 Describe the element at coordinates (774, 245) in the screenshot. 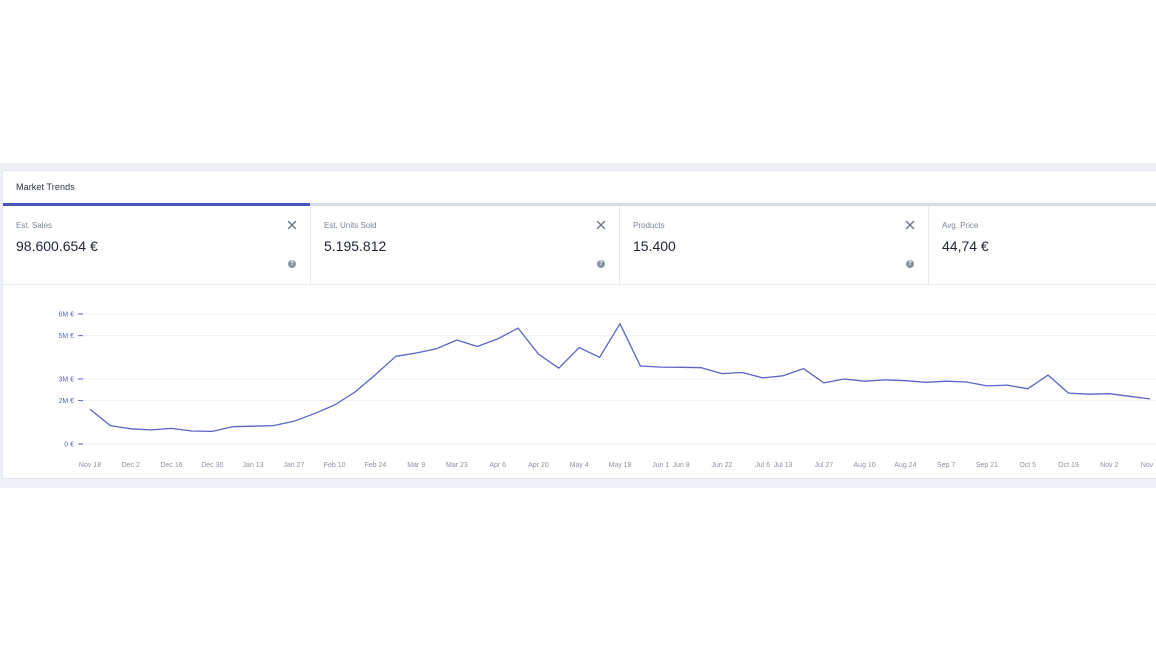

I see `metric-tab-products: Products 15.400 ?` at that location.